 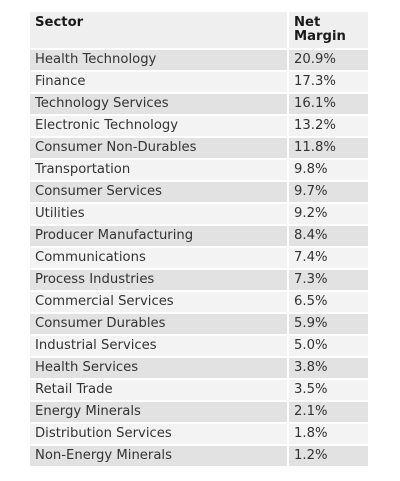 What do you see at coordinates (328, 259) in the screenshot?
I see `cell-net-margin: 7.4%` at bounding box center [328, 259].